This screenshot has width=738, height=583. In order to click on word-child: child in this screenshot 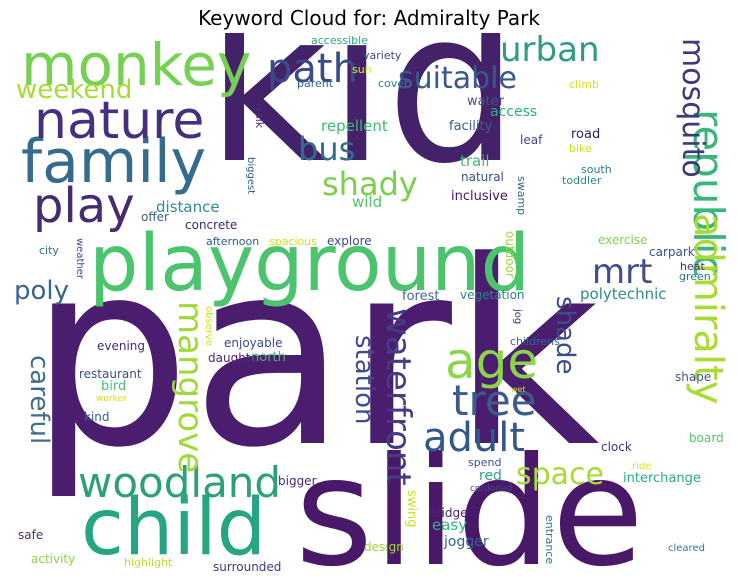, I will do `click(174, 528)`.